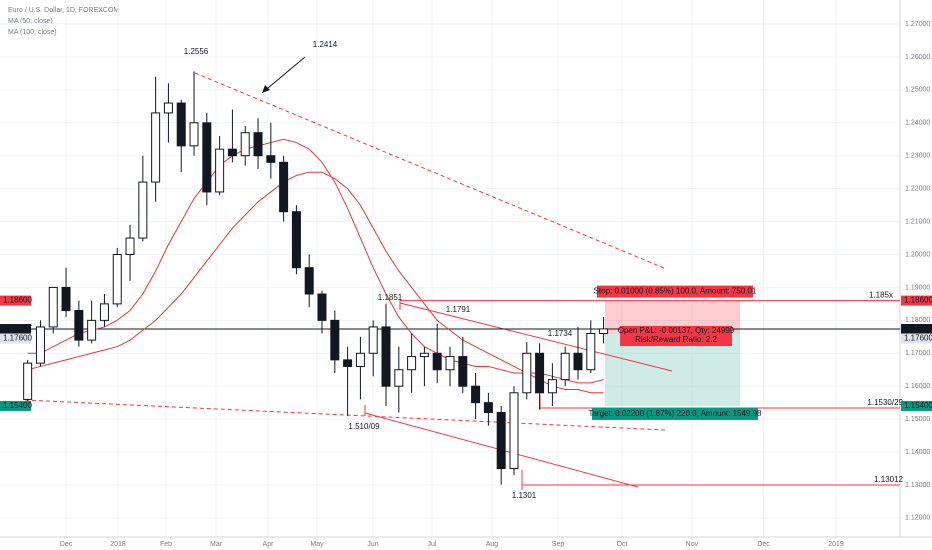 The width and height of the screenshot is (932, 550). What do you see at coordinates (325, 44) in the screenshot?
I see `annotation: 1.2414` at bounding box center [325, 44].